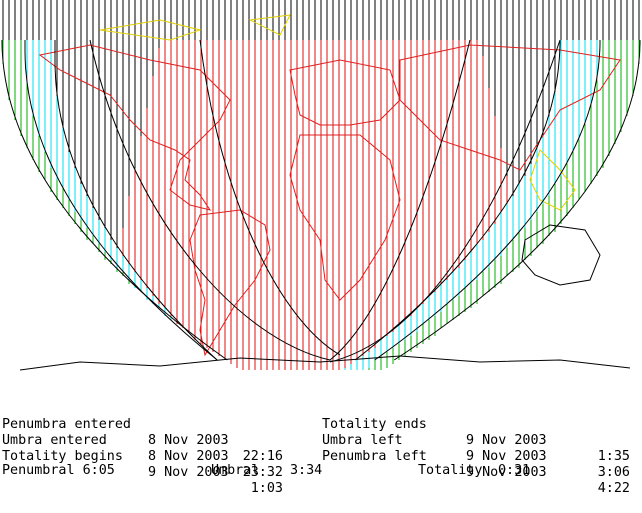 This screenshot has height=513, width=642. What do you see at coordinates (345, 217) in the screenshot?
I see `africa-coast` at bounding box center [345, 217].